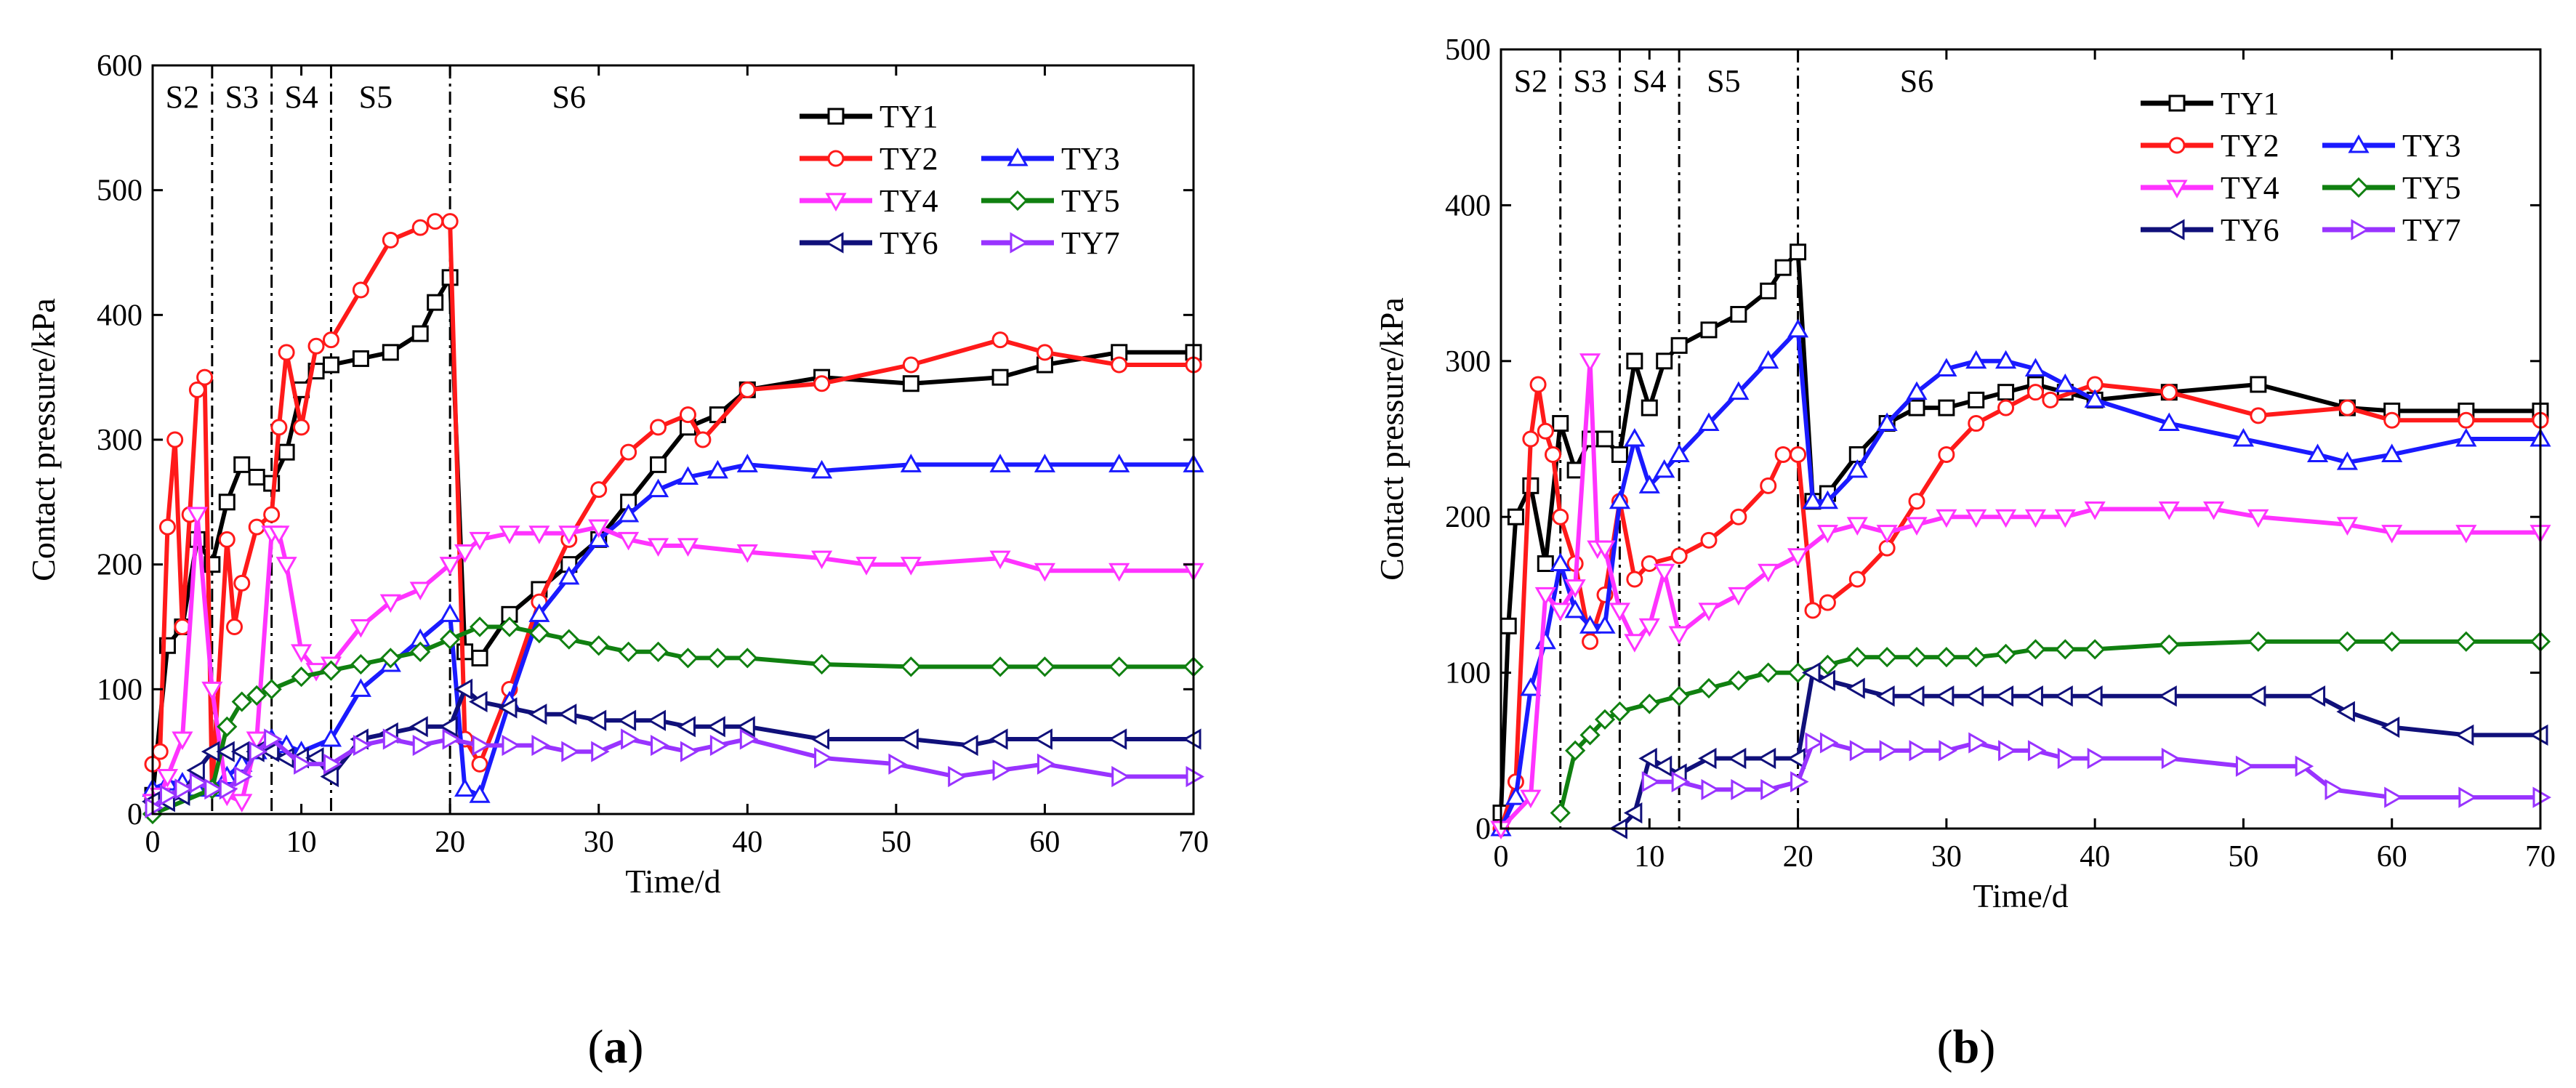 The height and width of the screenshot is (1088, 2576). What do you see at coordinates (119, 566) in the screenshot?
I see `panel-a-y-tick-label: 200` at bounding box center [119, 566].